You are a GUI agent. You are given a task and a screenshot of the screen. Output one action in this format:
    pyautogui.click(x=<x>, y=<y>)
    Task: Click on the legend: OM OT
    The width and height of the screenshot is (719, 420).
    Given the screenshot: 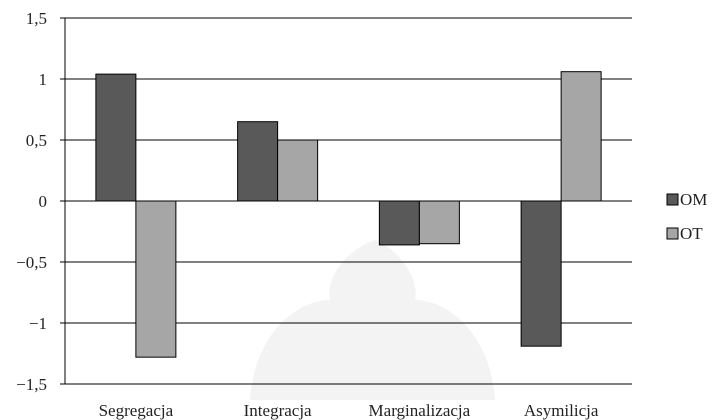 What is the action you would take?
    pyautogui.click(x=686, y=216)
    